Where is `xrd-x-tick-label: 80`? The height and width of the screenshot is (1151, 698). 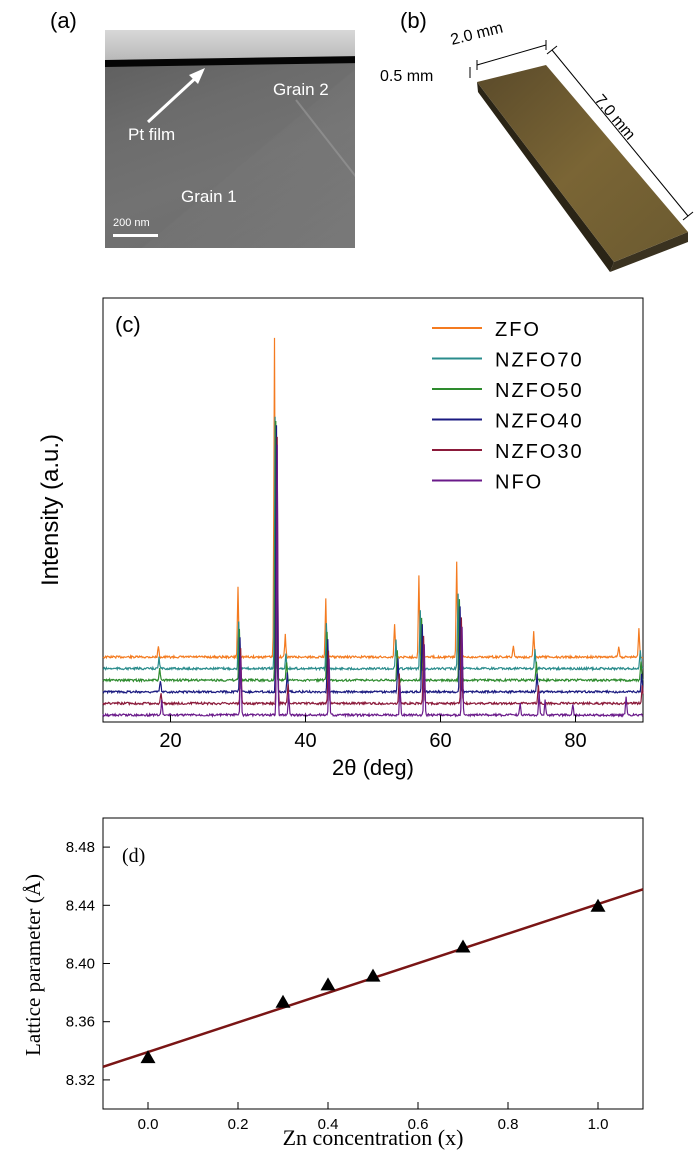 xrd-x-tick-label: 80 is located at coordinates (575, 741).